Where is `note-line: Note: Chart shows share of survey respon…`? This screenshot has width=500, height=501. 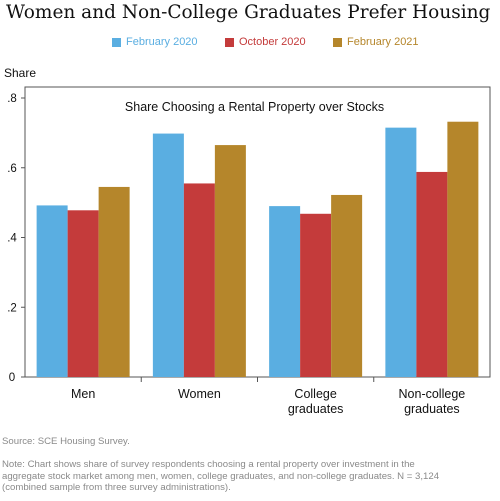
note-line: Note: Chart shows share of survey respon… is located at coordinates (208, 464).